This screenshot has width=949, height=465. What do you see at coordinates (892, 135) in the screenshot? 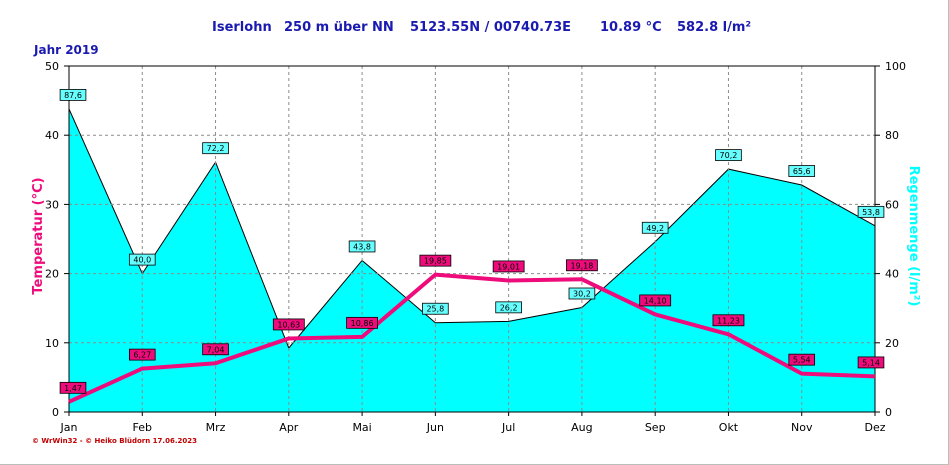
I see `y2-tick-label: 80` at bounding box center [892, 135].